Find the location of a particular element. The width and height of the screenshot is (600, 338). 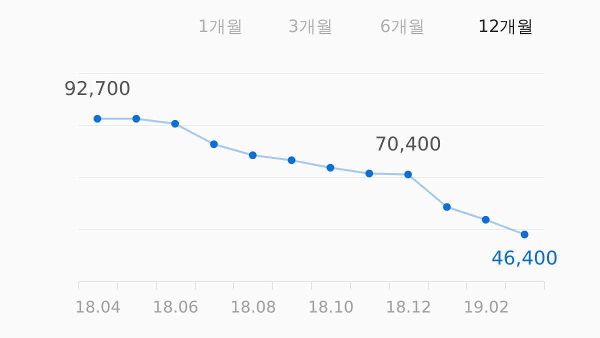

x-tick-label: 18.08 is located at coordinates (253, 307).